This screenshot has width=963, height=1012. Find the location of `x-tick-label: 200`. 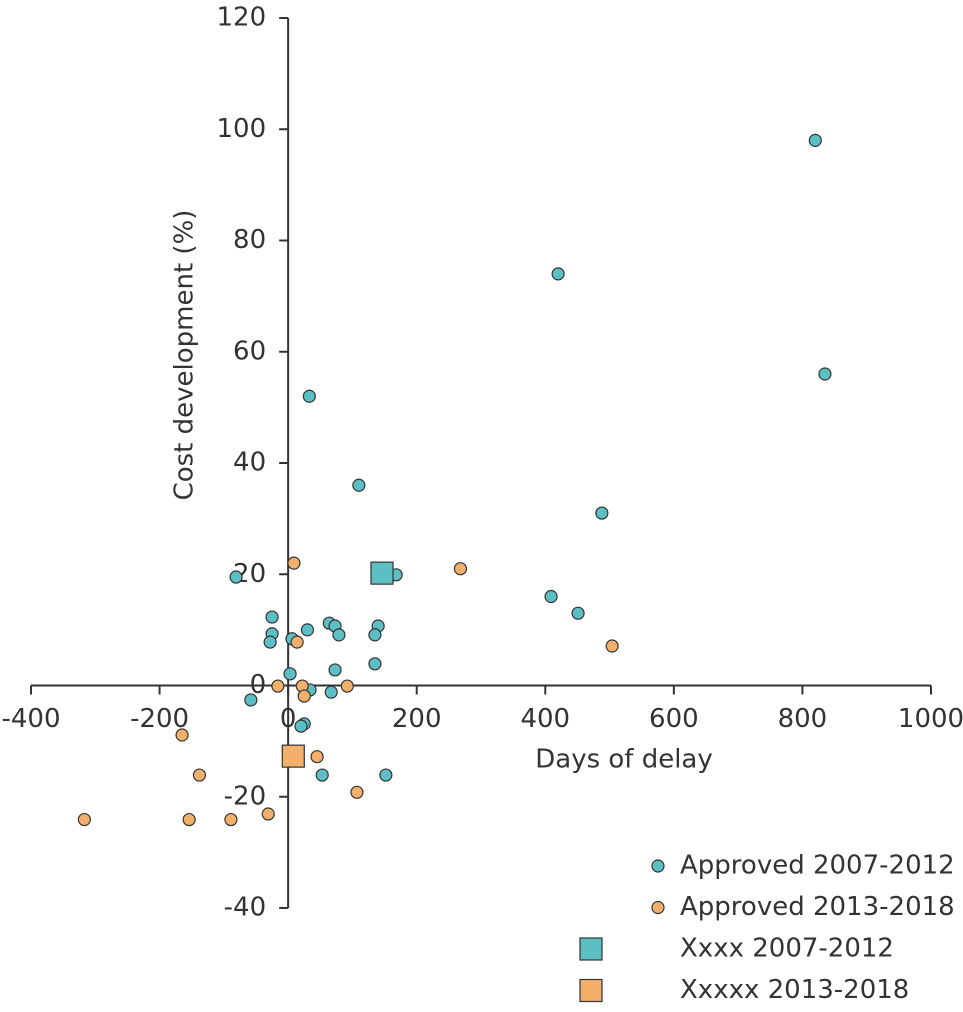

x-tick-label: 200 is located at coordinates (417, 719).